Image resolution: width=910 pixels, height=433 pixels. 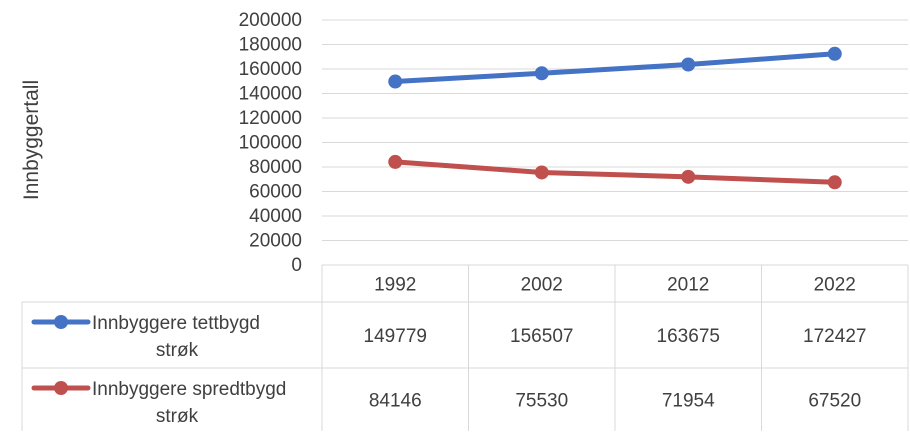 I want to click on y-tick-label: 180000, so click(x=270, y=45).